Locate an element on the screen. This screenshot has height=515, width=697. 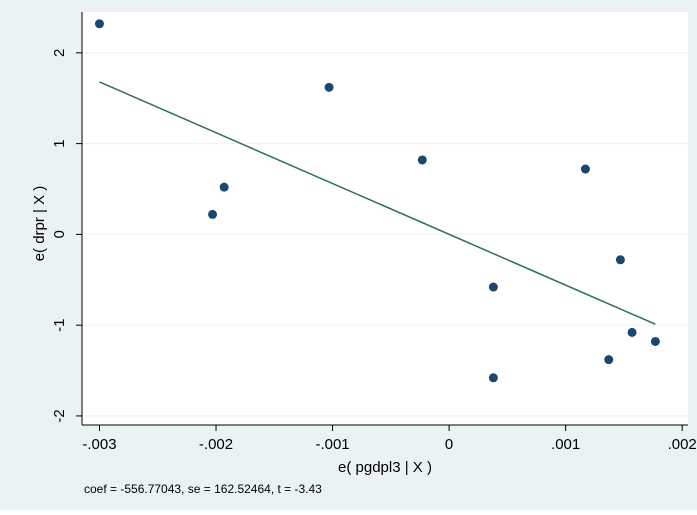
x-tick-label: 0 is located at coordinates (449, 444).